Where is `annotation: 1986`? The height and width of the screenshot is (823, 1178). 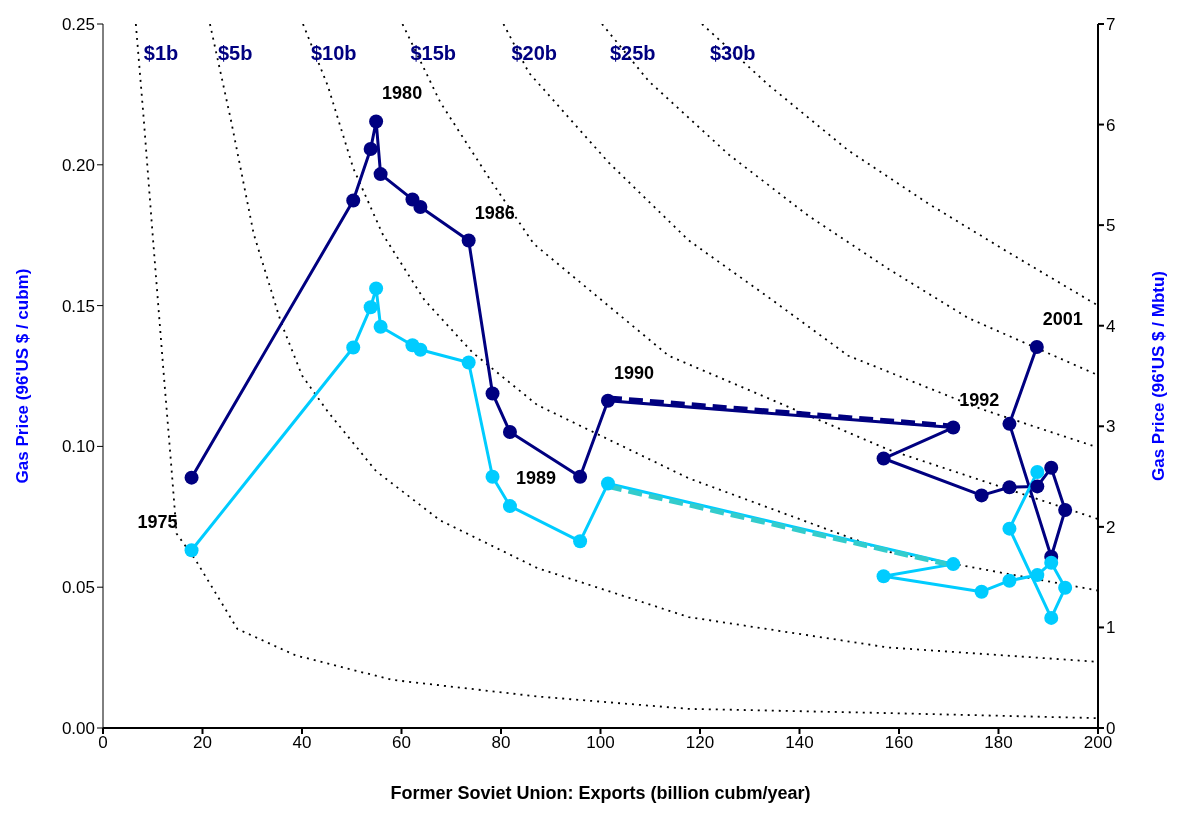 annotation: 1986 is located at coordinates (494, 212).